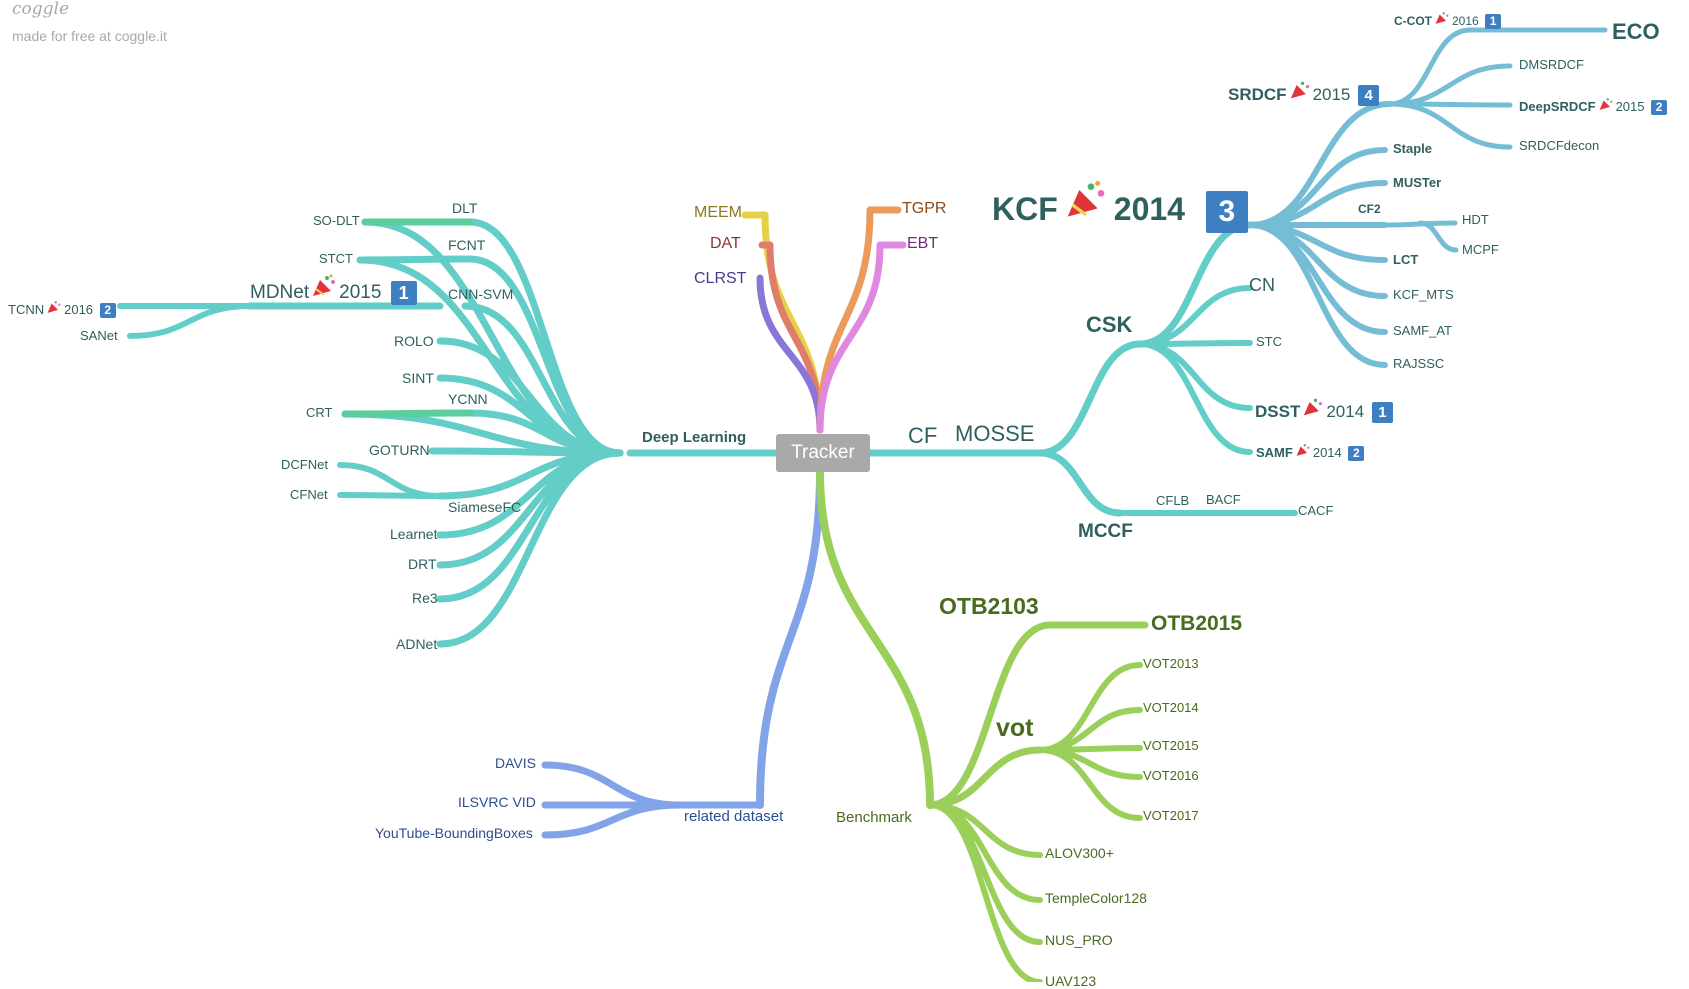 The image size is (1689, 989). What do you see at coordinates (694, 437) in the screenshot?
I see `node-deep-learning: Deep Learning` at bounding box center [694, 437].